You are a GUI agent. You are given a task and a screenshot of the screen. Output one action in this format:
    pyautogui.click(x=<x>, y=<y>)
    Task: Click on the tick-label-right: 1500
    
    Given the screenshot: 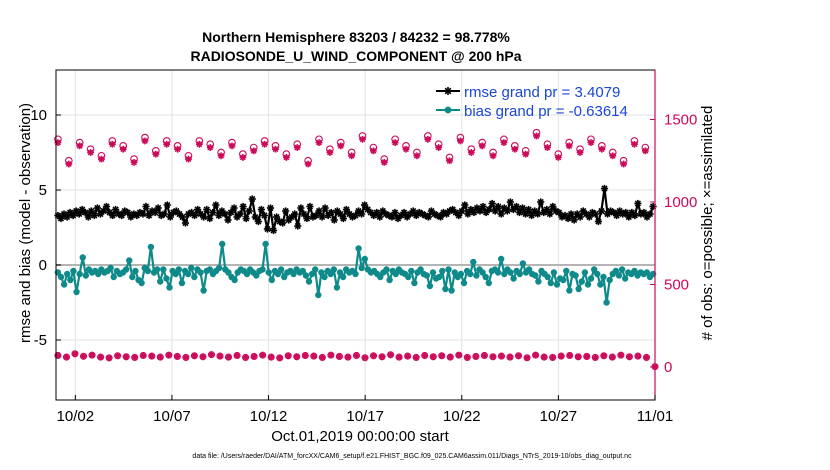 What is the action you would take?
    pyautogui.click(x=680, y=120)
    